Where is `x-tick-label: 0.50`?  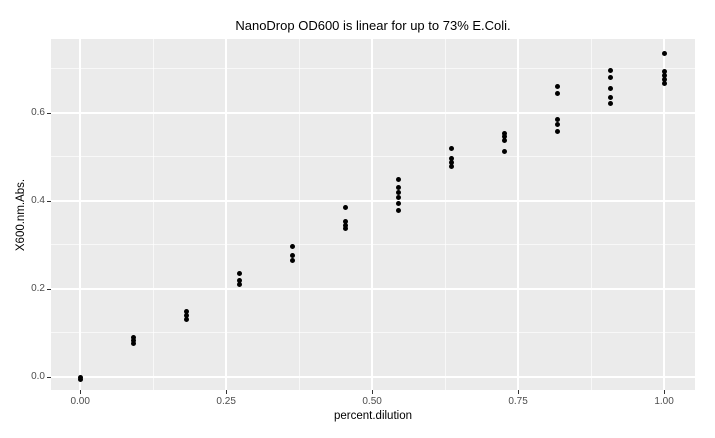
x-tick-label: 0.50 is located at coordinates (372, 401).